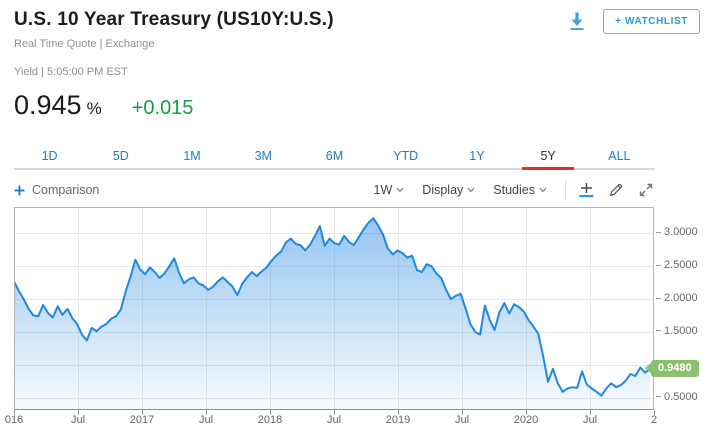 The height and width of the screenshot is (446, 710). I want to click on chart-toolbar: Comparison 1W Display Studies, so click(334, 190).